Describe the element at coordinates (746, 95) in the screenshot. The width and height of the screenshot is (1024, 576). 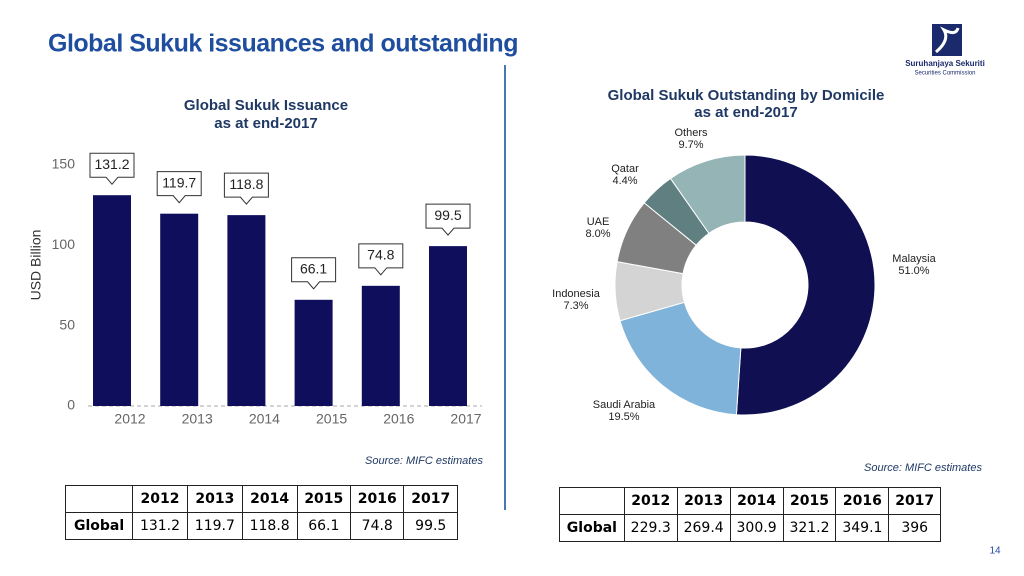
I see `chart-title: Global Sukuk Outstanding by Domicile` at that location.